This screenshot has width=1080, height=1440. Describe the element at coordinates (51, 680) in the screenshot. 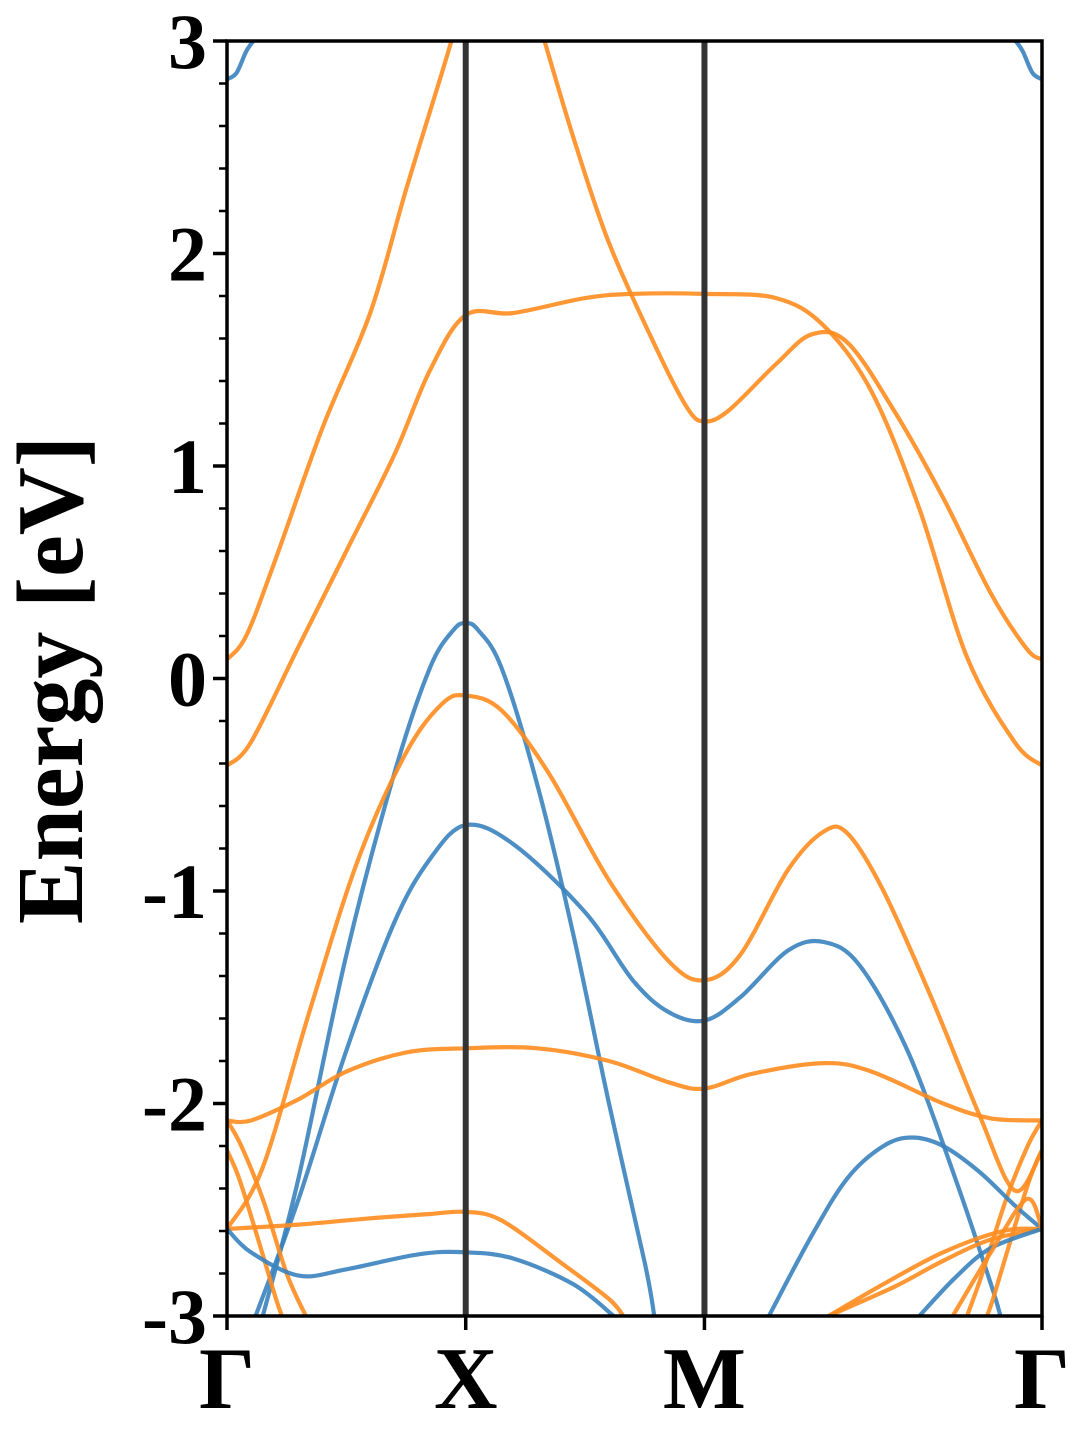

I see `y-axis-label: Energy [eV]` at that location.